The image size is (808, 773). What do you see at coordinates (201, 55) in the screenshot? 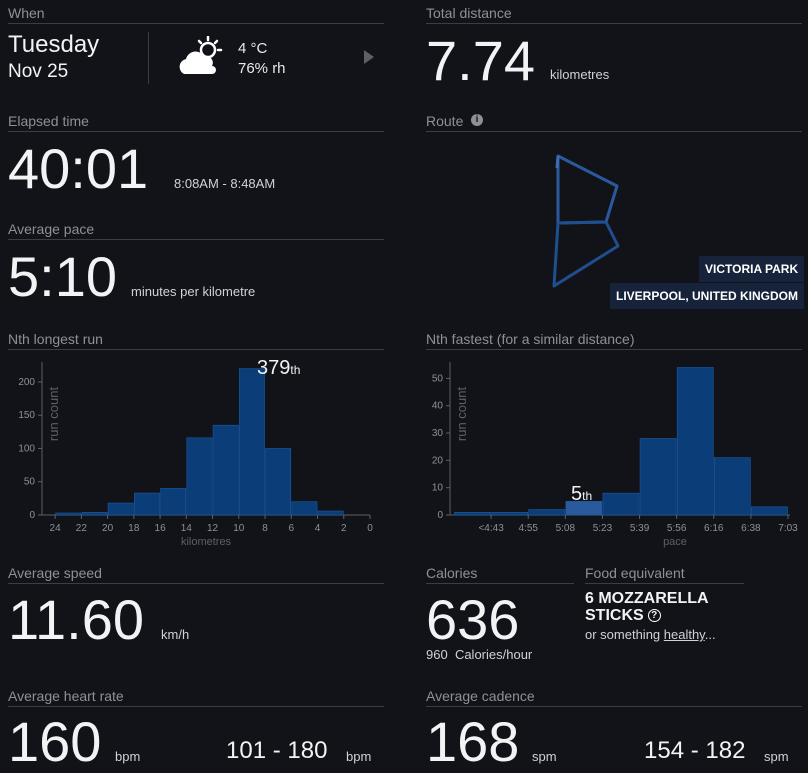
I see `partly-sunny-icon` at bounding box center [201, 55].